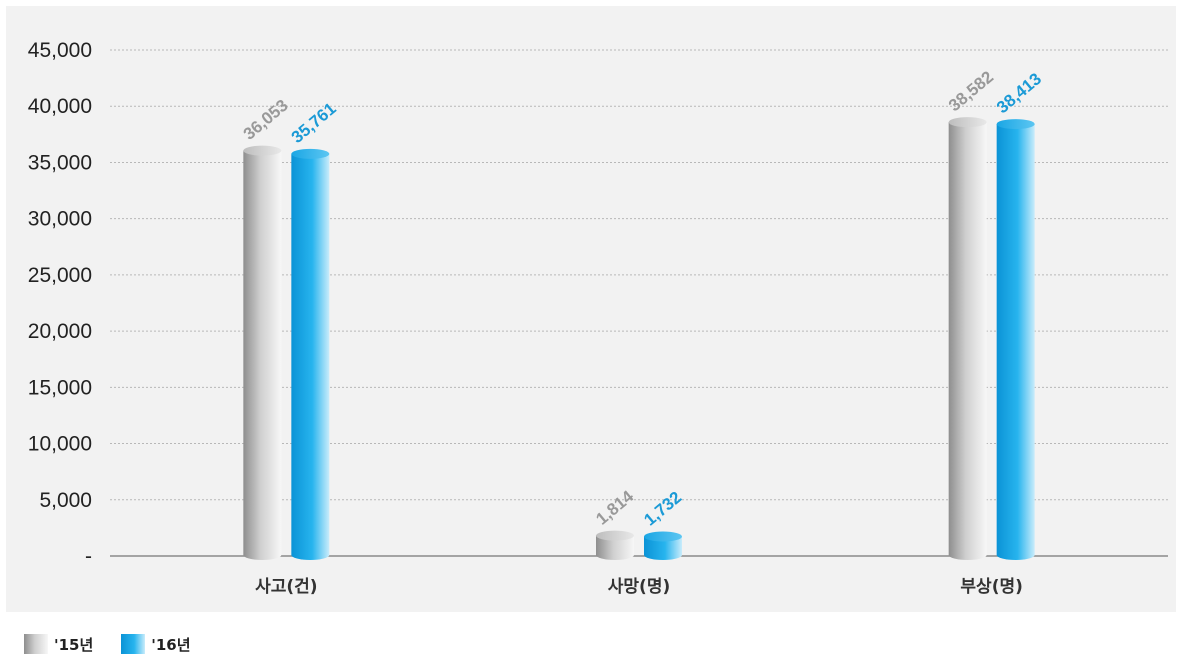 The height and width of the screenshot is (657, 1182). I want to click on data-label: 36,053, so click(266, 120).